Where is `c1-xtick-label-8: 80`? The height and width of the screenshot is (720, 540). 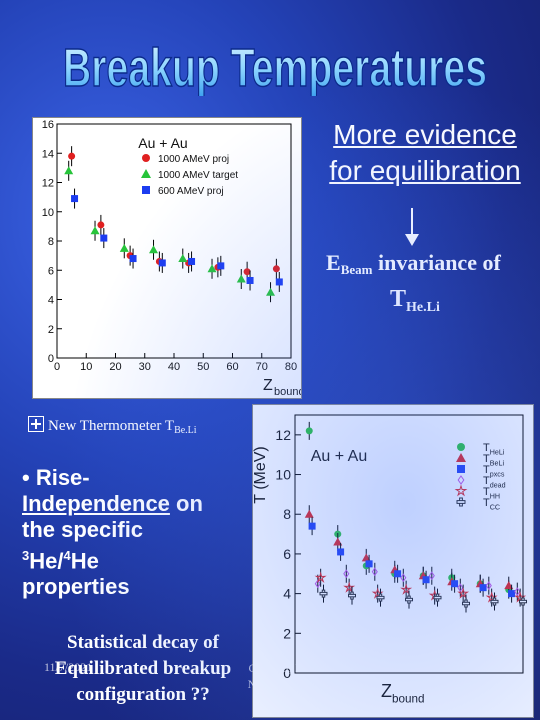
c1-xtick-label-8: 80 is located at coordinates (291, 367).